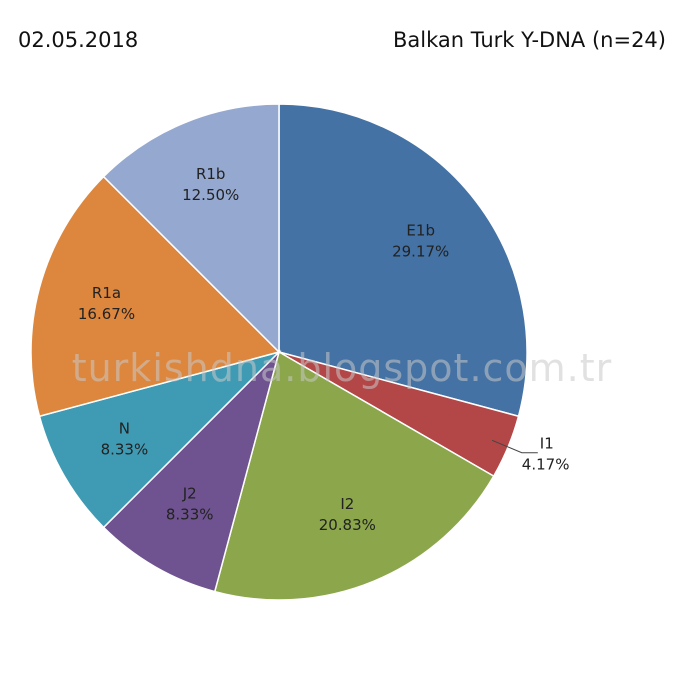 This screenshot has width=686, height=678. Describe the element at coordinates (106, 293) in the screenshot. I see `slice-label-r1a: R1a` at that location.